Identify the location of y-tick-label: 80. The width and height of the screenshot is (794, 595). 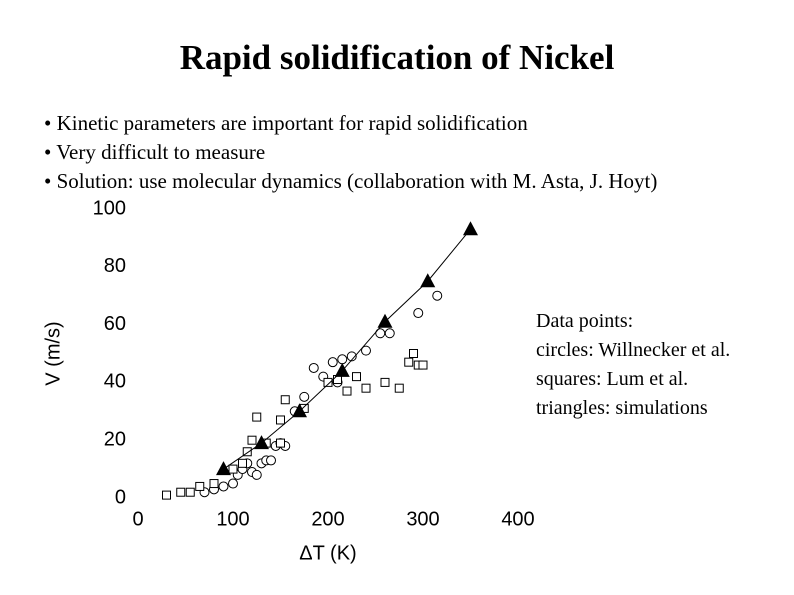
(115, 266).